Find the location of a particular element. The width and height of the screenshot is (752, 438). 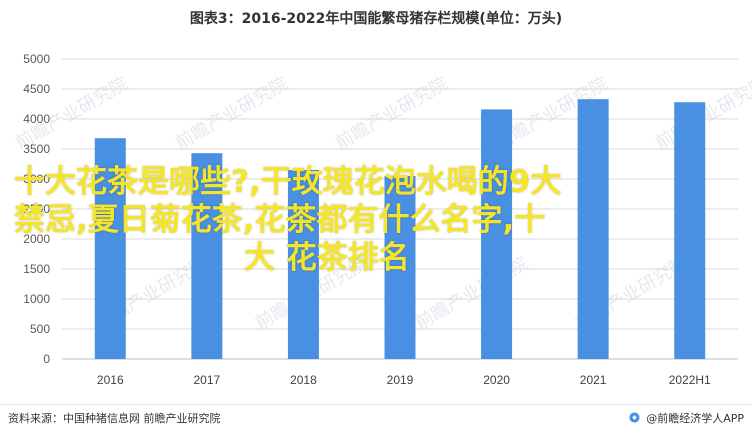

bar-2017 is located at coordinates (207, 256).